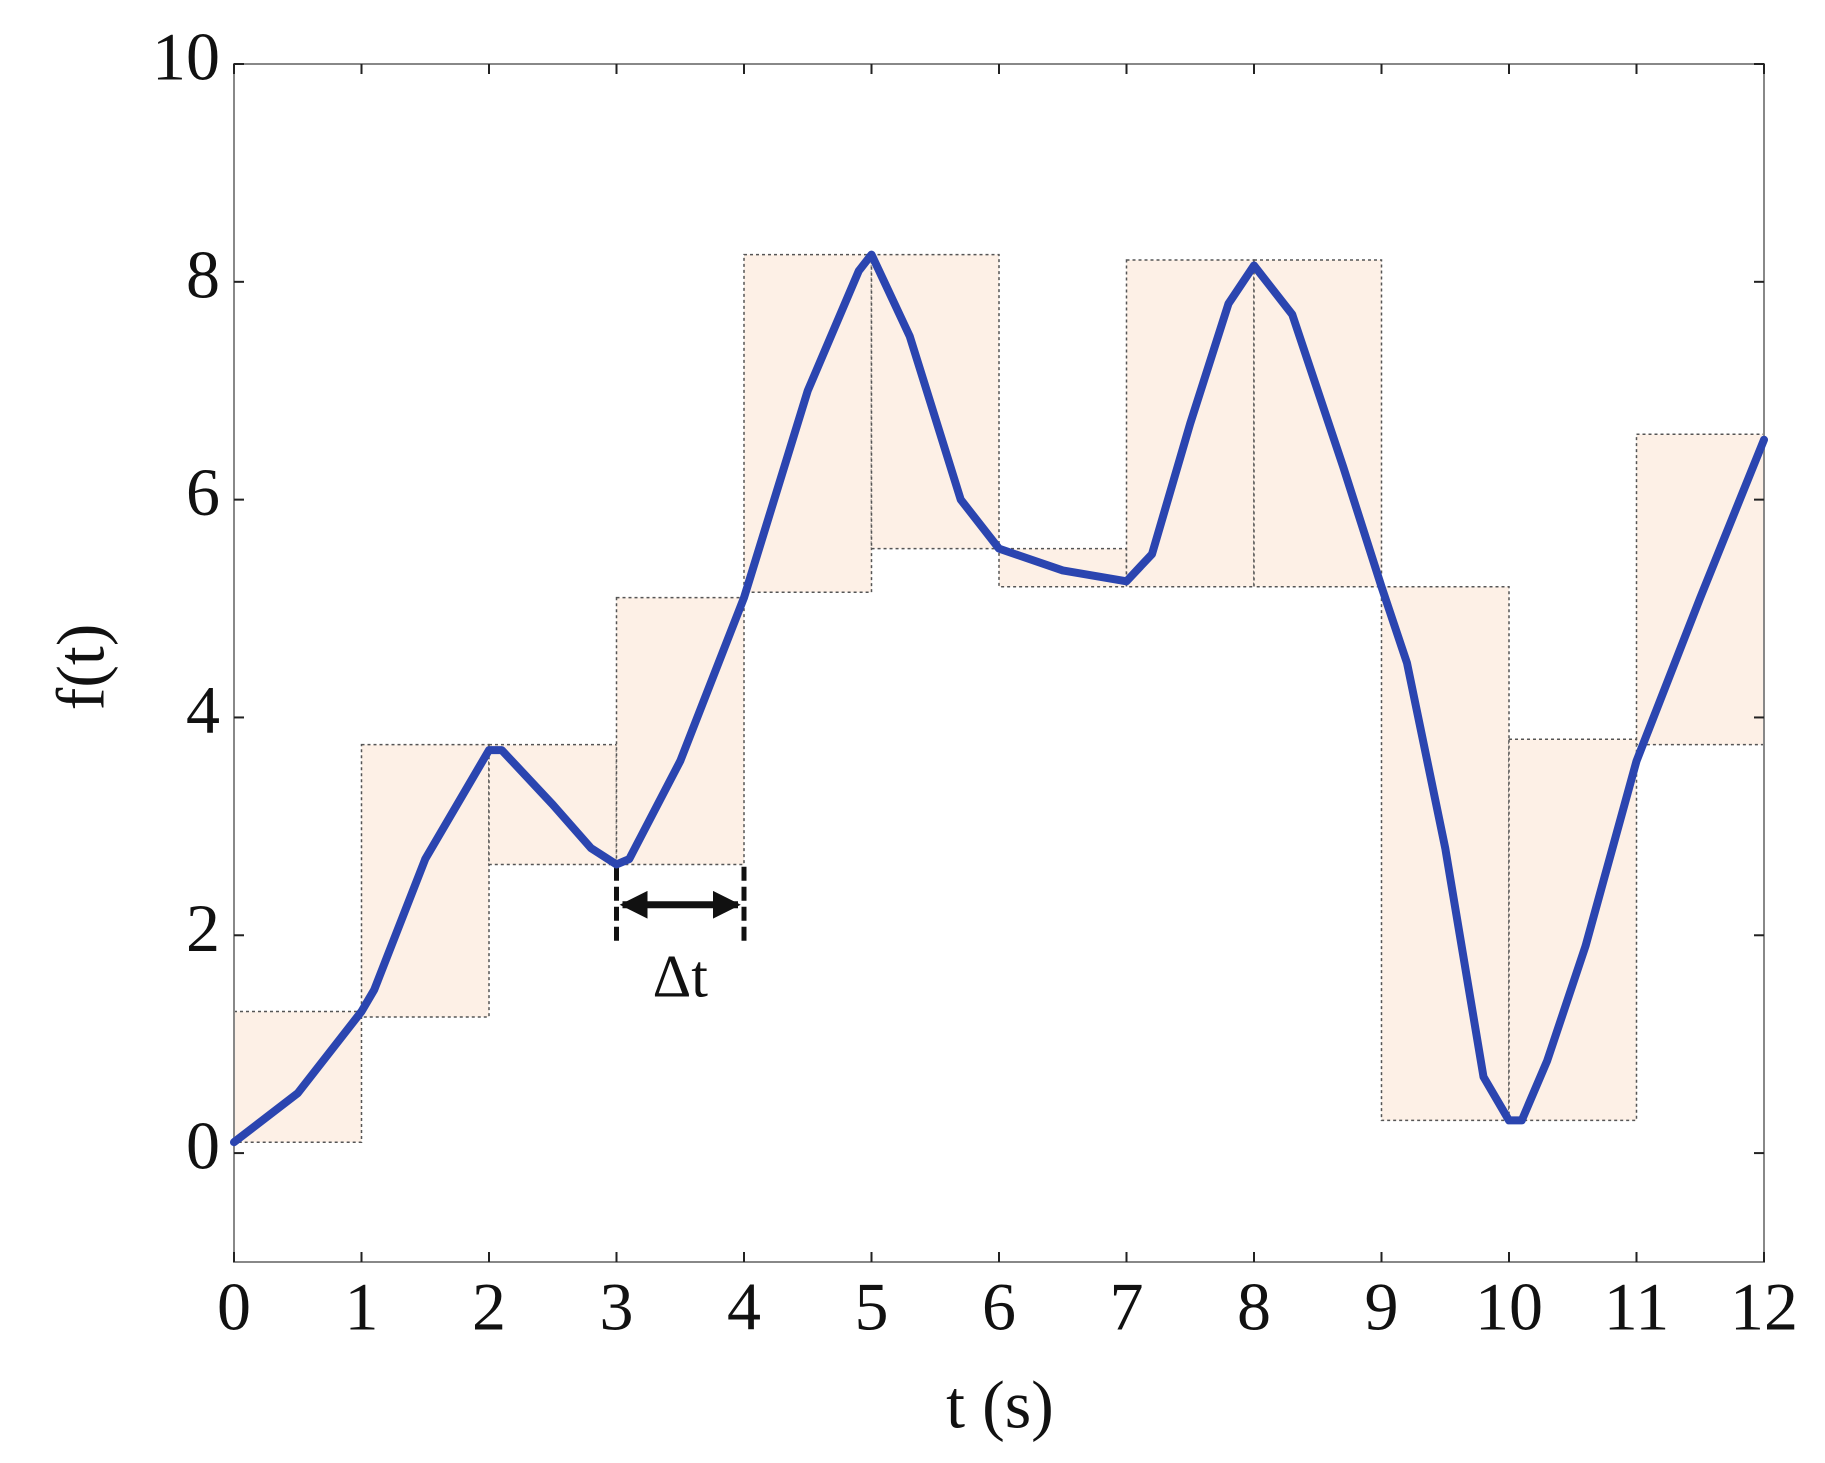  What do you see at coordinates (362, 1307) in the screenshot?
I see `x-tick-label: 1` at bounding box center [362, 1307].